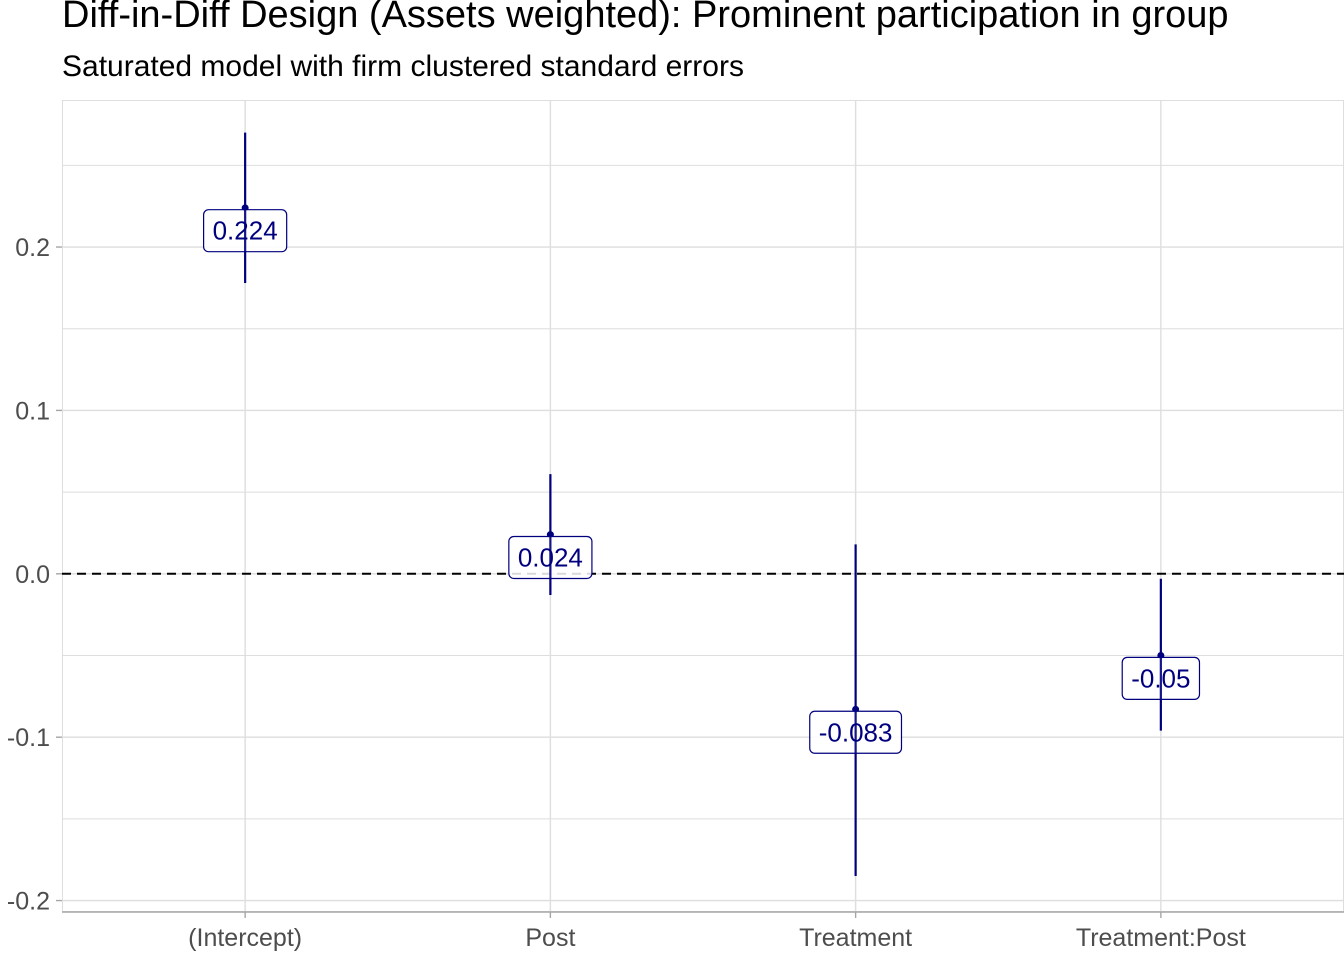 The height and width of the screenshot is (960, 1344). I want to click on x-tick-label: (Intercept), so click(245, 938).